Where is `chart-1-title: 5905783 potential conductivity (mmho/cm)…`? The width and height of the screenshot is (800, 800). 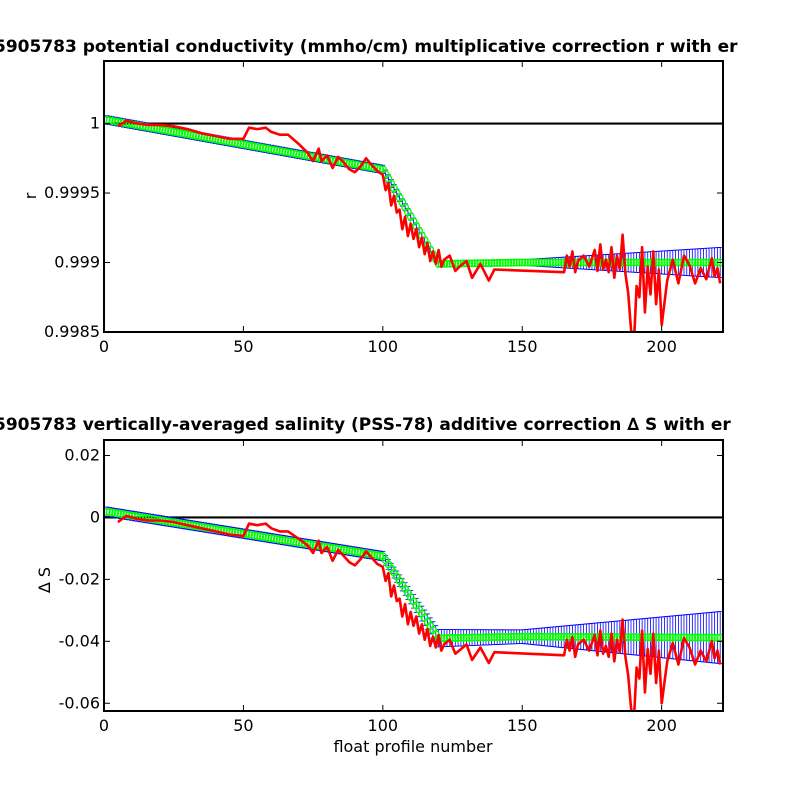 chart-1-title: 5905783 potential conductivity (mmho/cm)… is located at coordinates (369, 47).